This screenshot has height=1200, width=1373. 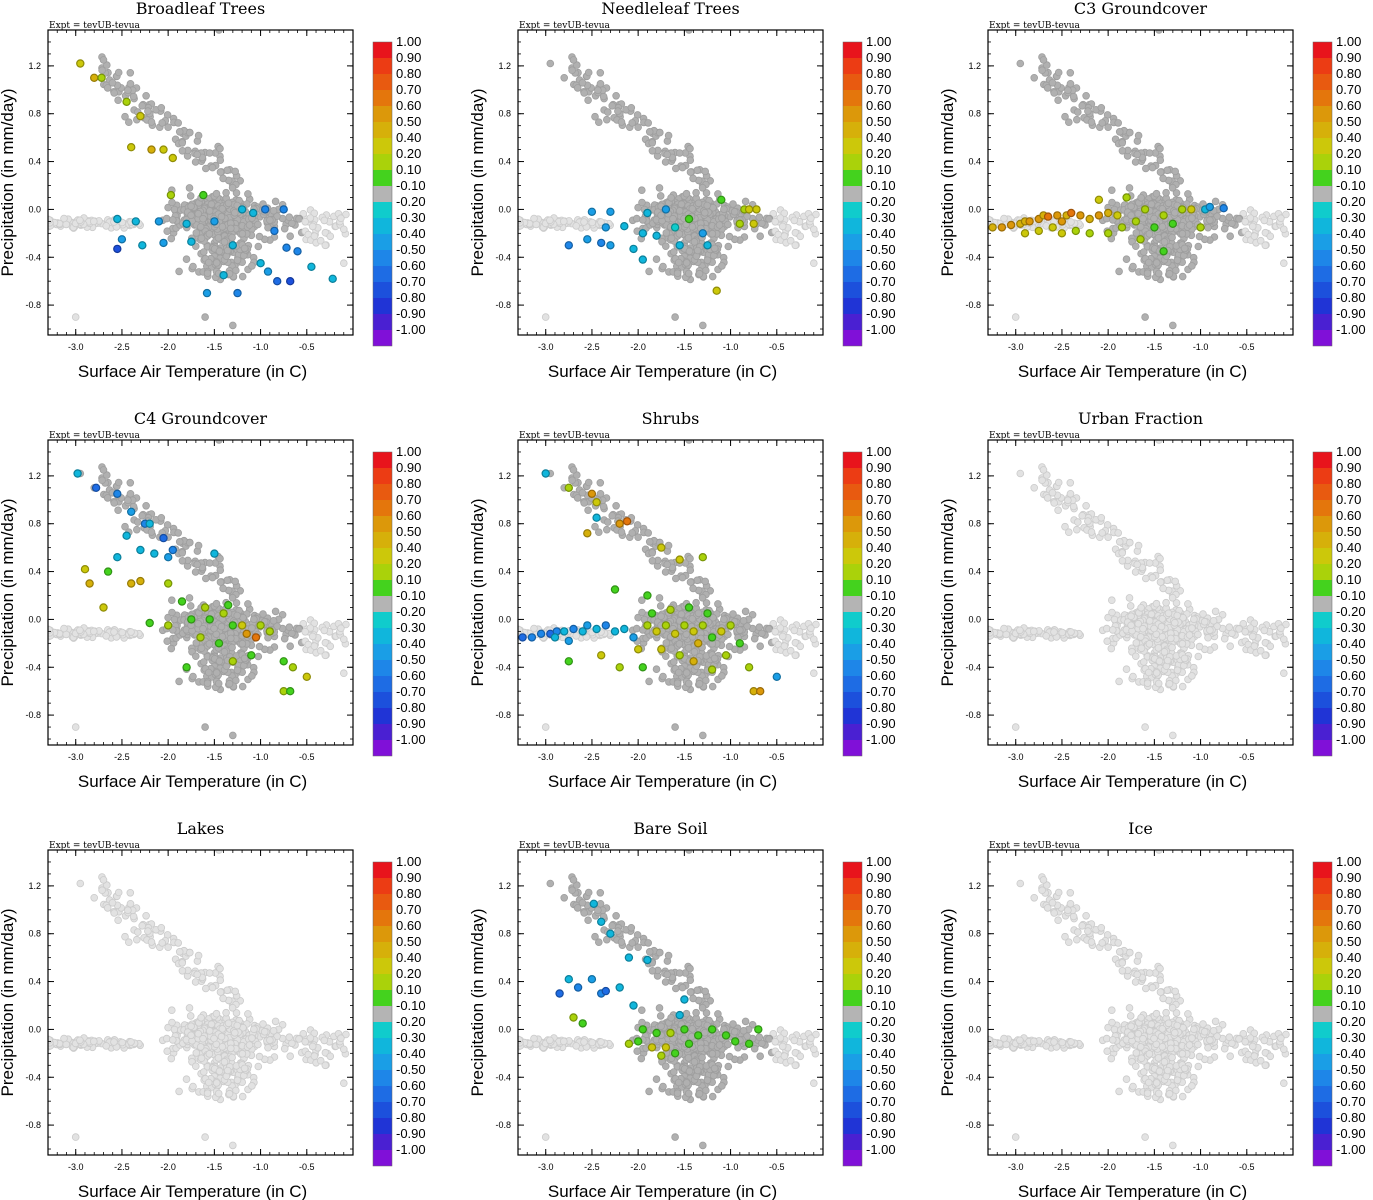 I want to click on colorbar-label: 1.00, so click(x=1348, y=41).